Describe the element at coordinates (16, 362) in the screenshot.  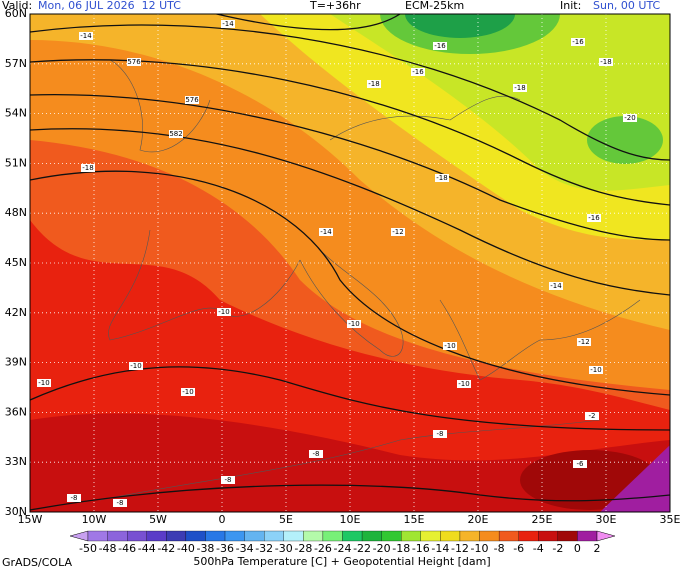
I see `lat-label: 39N` at that location.